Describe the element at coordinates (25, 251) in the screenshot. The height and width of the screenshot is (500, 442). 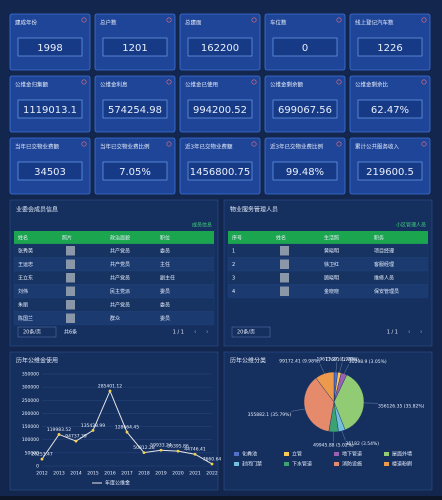
I see `table-cell: 张秀英` at that location.